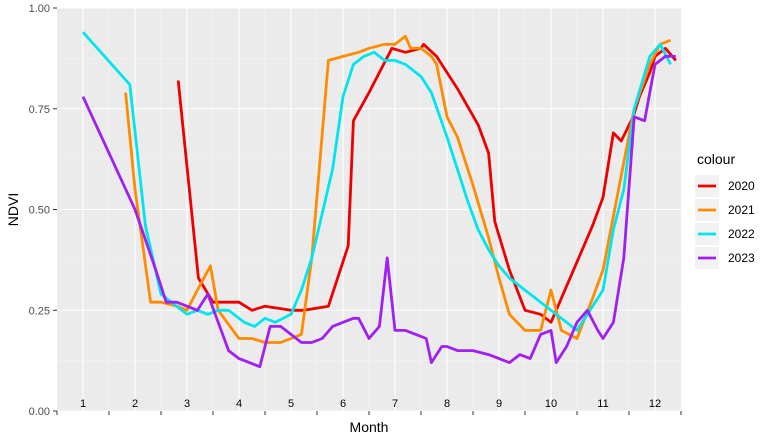 This screenshot has height=442, width=773. Describe the element at coordinates (741, 258) in the screenshot. I see `legend-label-2023: 2023` at that location.